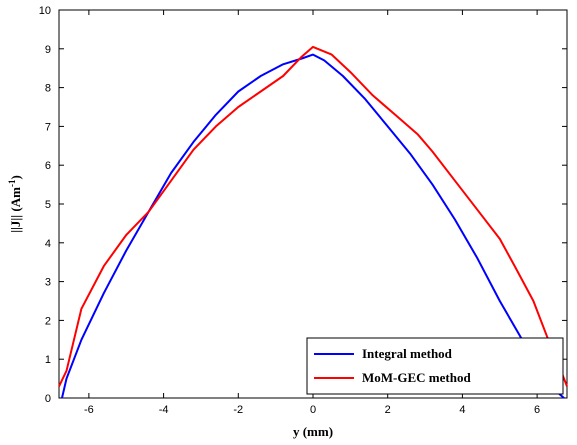 This screenshot has width=577, height=445. I want to click on y-tick-label: 8, so click(48, 89).